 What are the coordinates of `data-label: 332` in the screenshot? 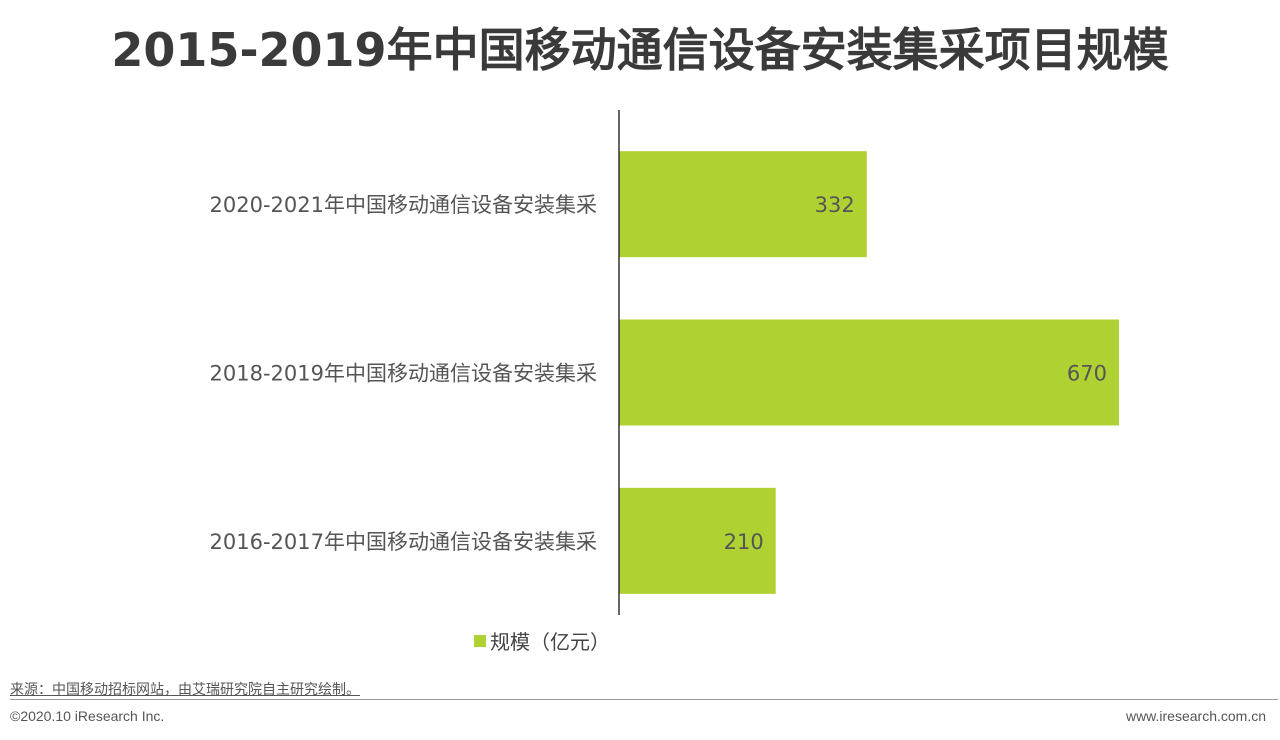 It's located at (835, 205).